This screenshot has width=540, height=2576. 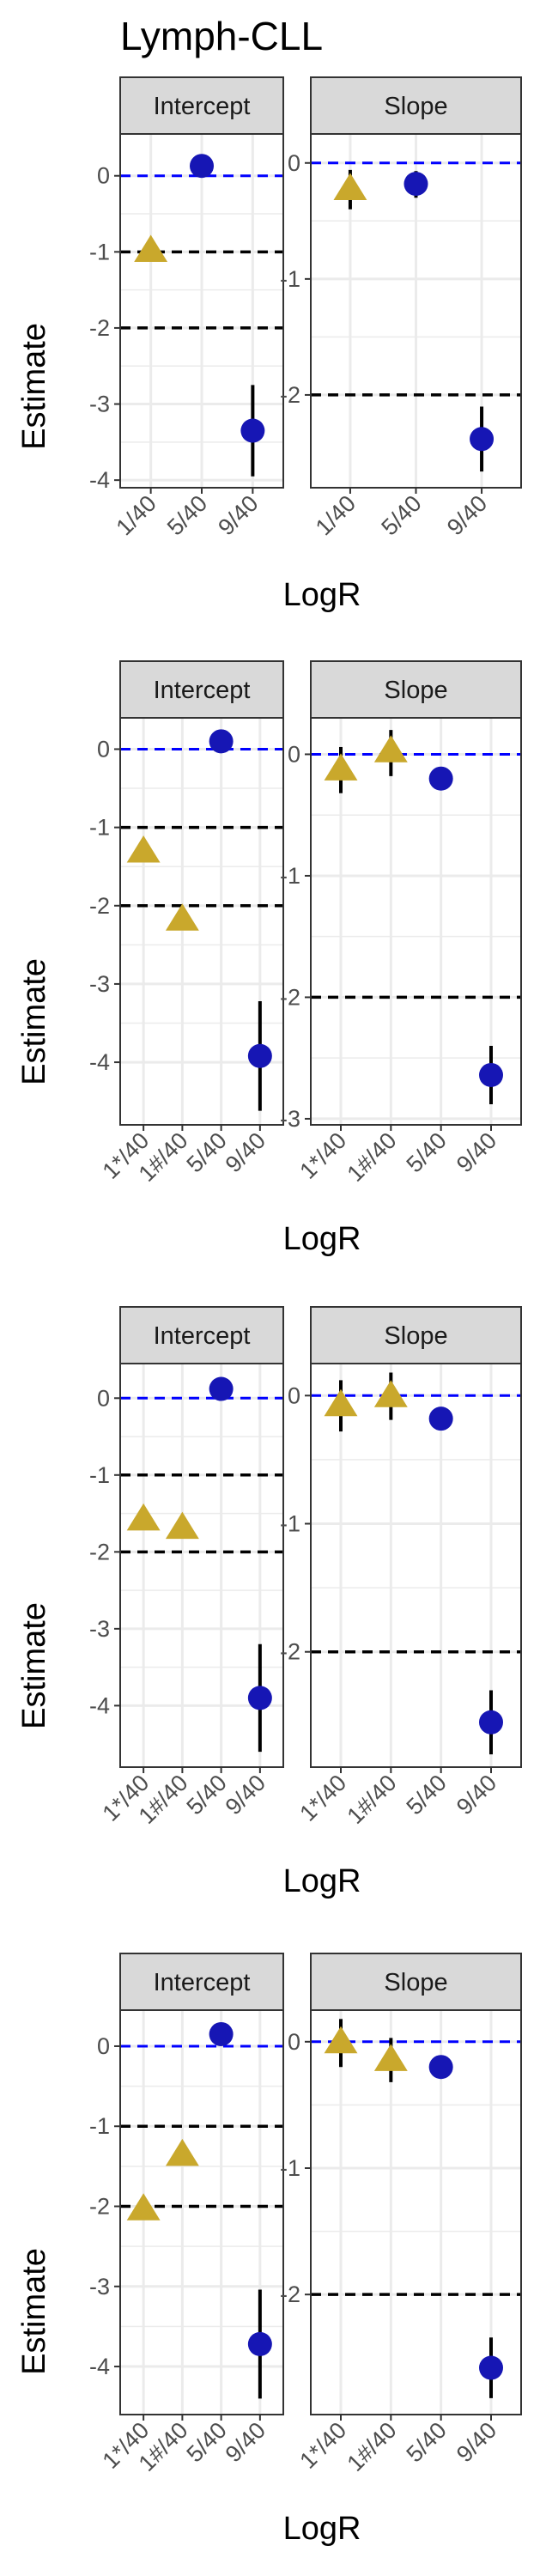 I want to click on facet-panel-6: Slope 0 -1 -2 1*/401#/40 5/40 9/40, so click(x=401, y=1568).